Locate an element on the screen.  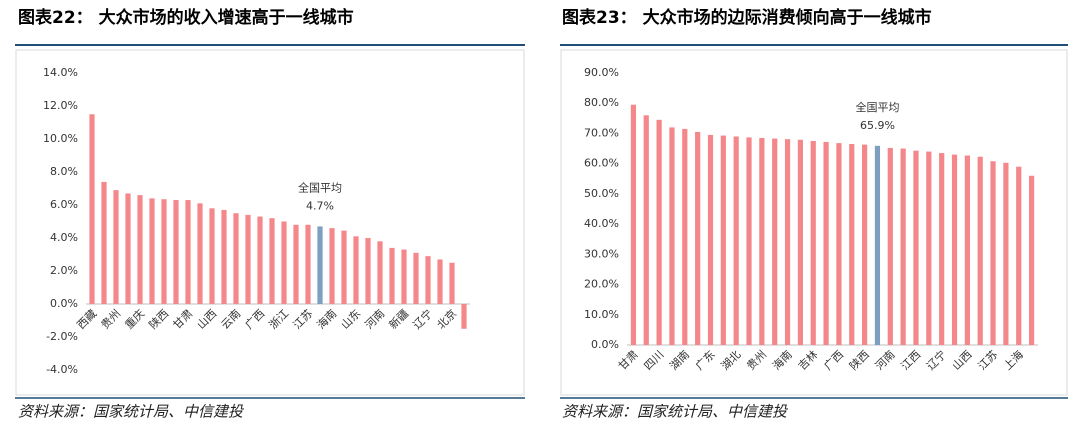
x-tick-label: 四川 is located at coordinates (654, 360).